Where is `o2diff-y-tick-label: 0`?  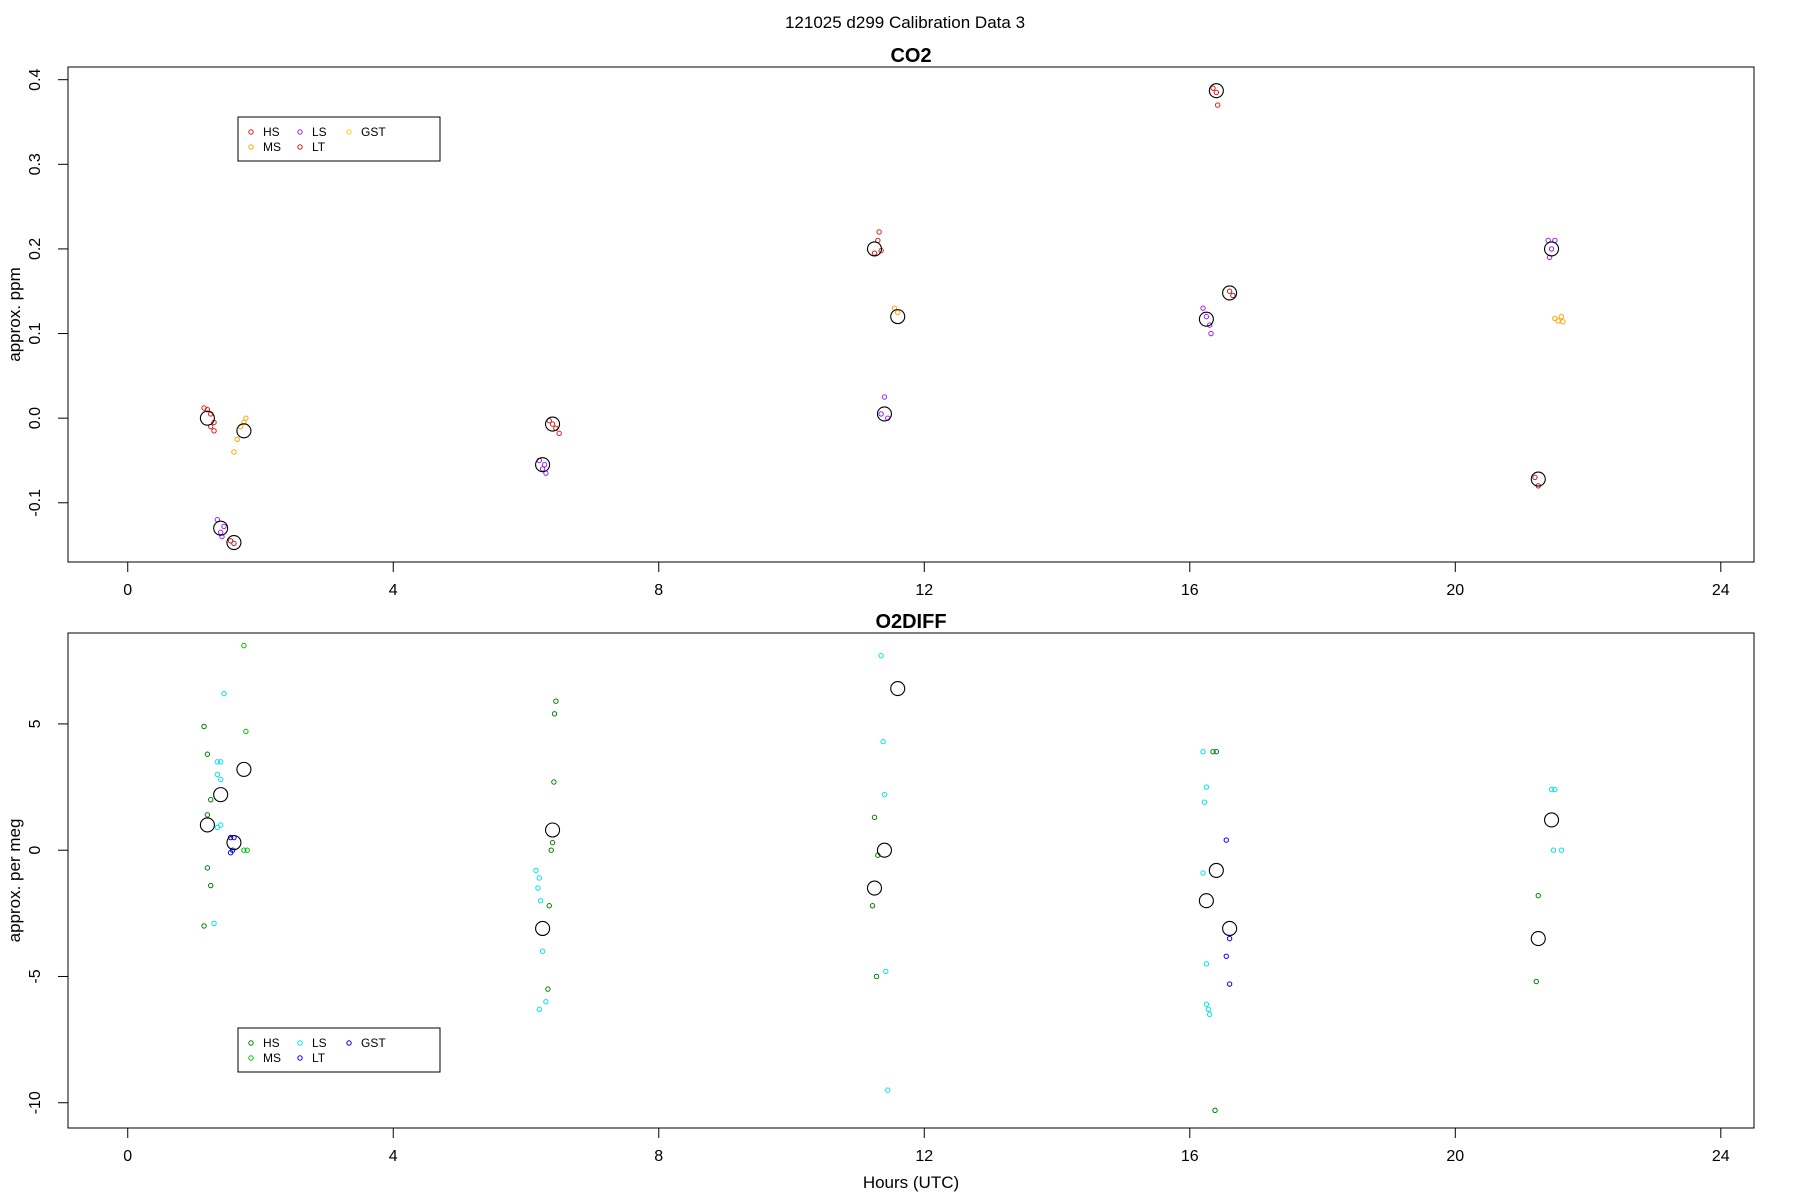
o2diff-y-tick-label: 0 is located at coordinates (35, 850).